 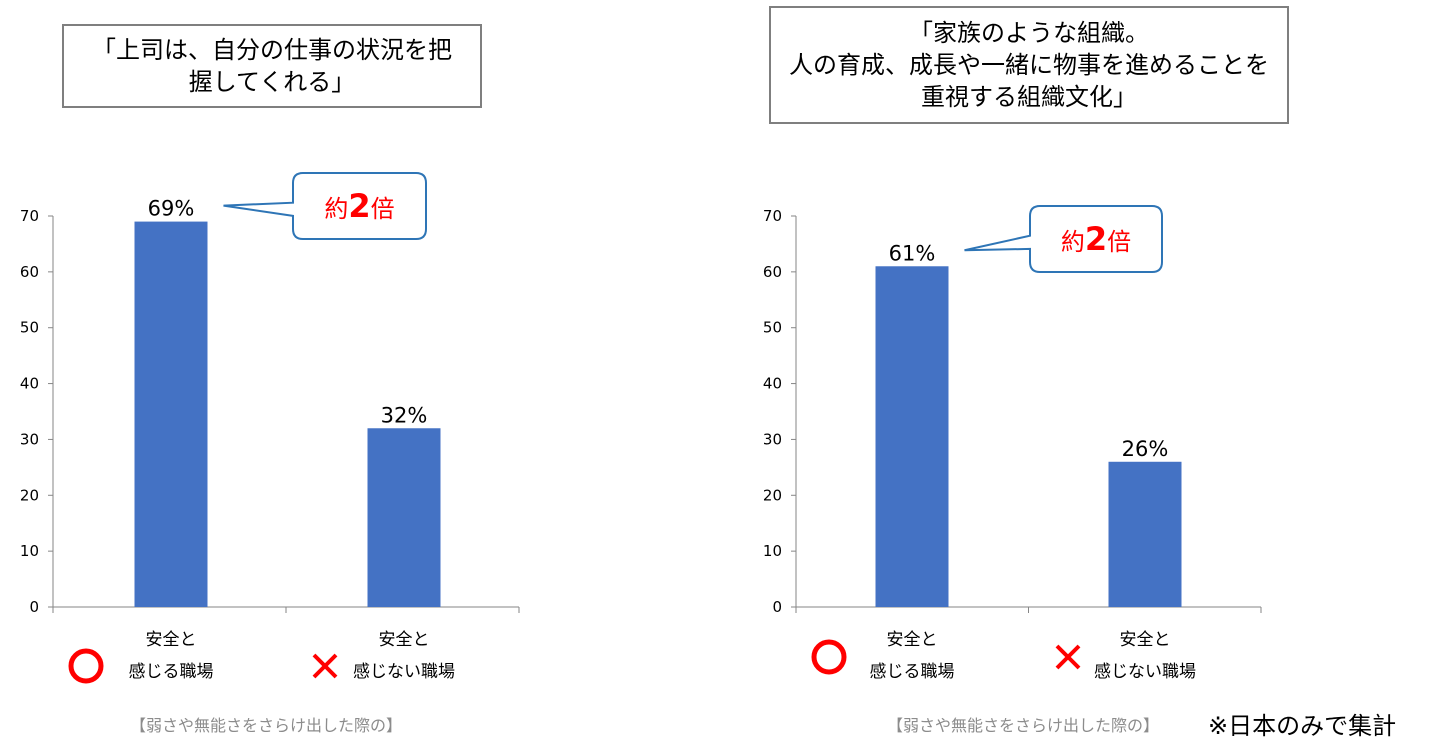 I want to click on footnote: ※日本のみで集計, so click(x=1302, y=726).